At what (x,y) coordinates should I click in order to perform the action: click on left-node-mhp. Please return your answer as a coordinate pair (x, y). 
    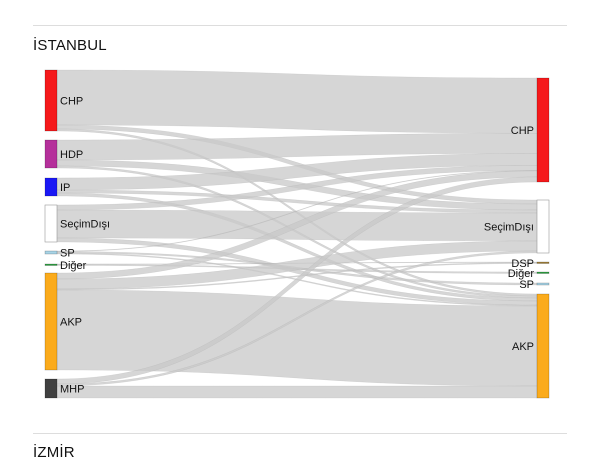
    Looking at the image, I should click on (51, 388).